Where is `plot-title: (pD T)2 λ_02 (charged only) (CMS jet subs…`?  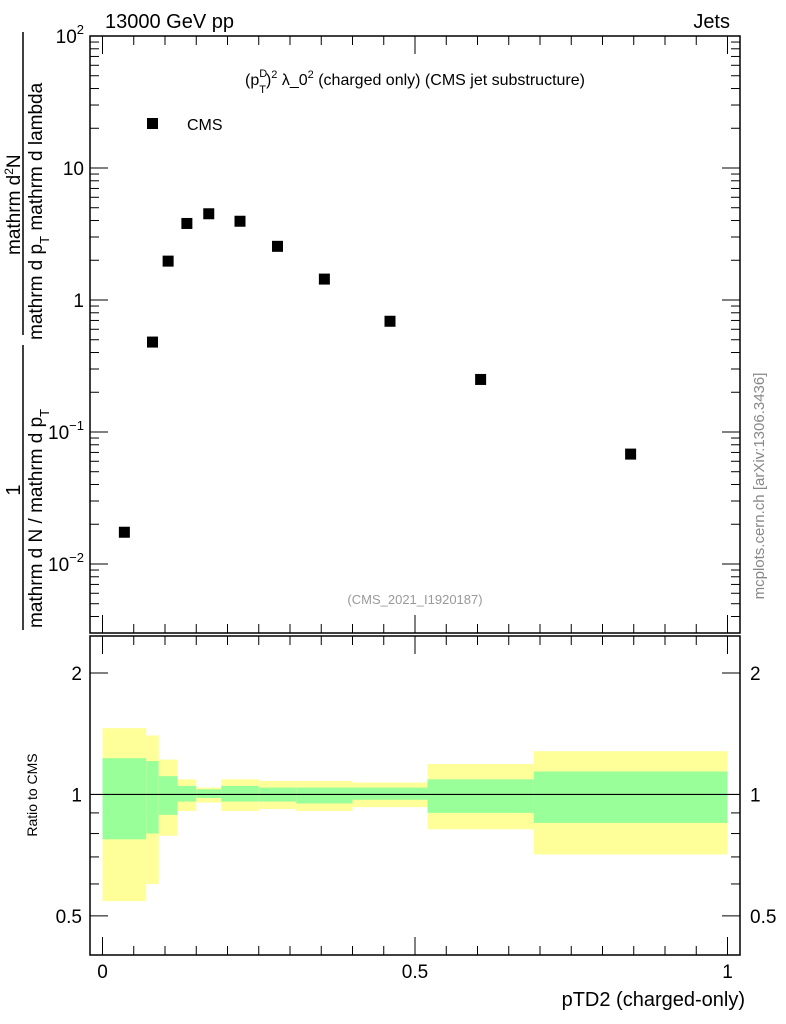 plot-title: (pD T)2 λ_02 (charged only) (CMS jet subs… is located at coordinates (415, 82).